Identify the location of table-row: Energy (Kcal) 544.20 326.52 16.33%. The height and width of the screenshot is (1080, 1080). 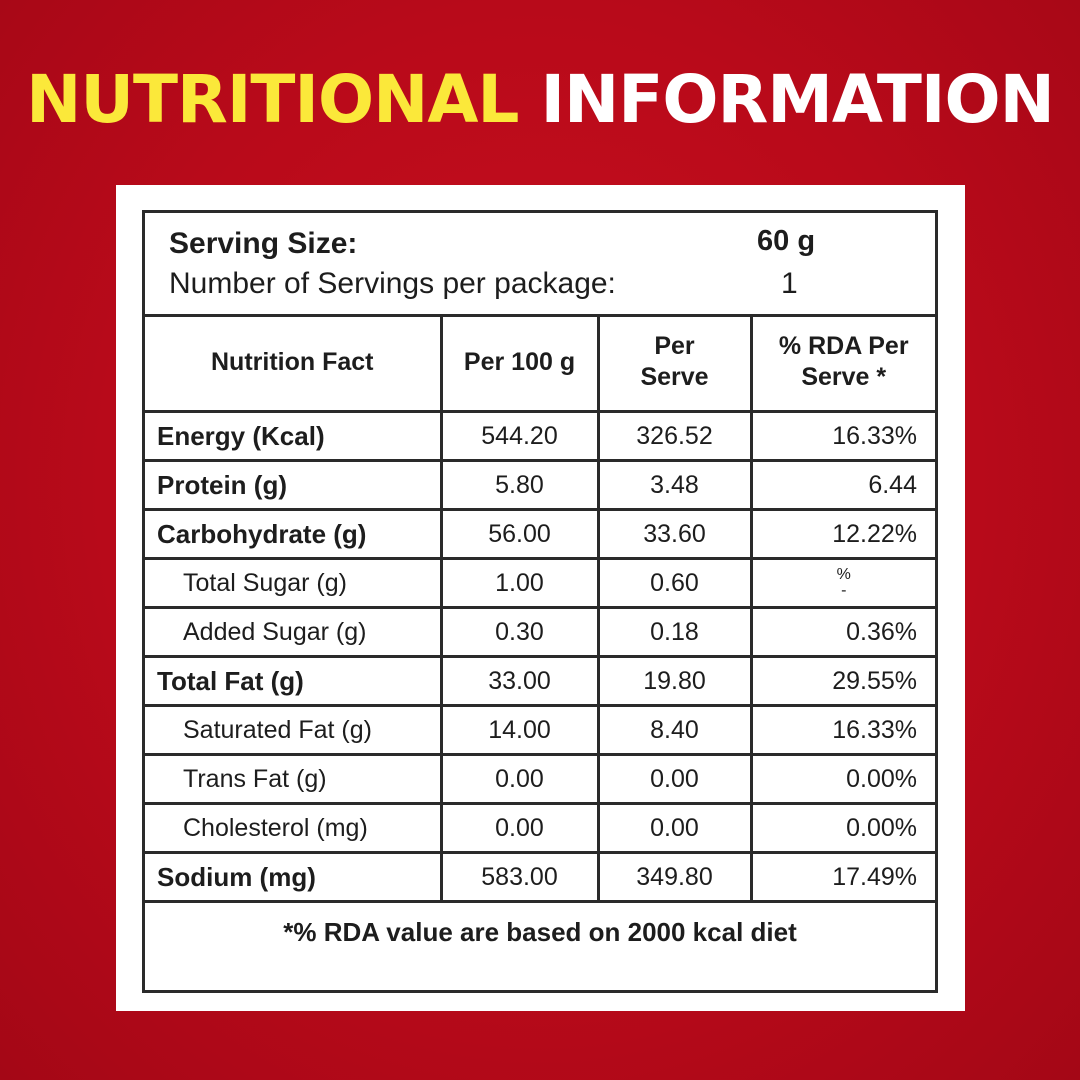
(540, 436).